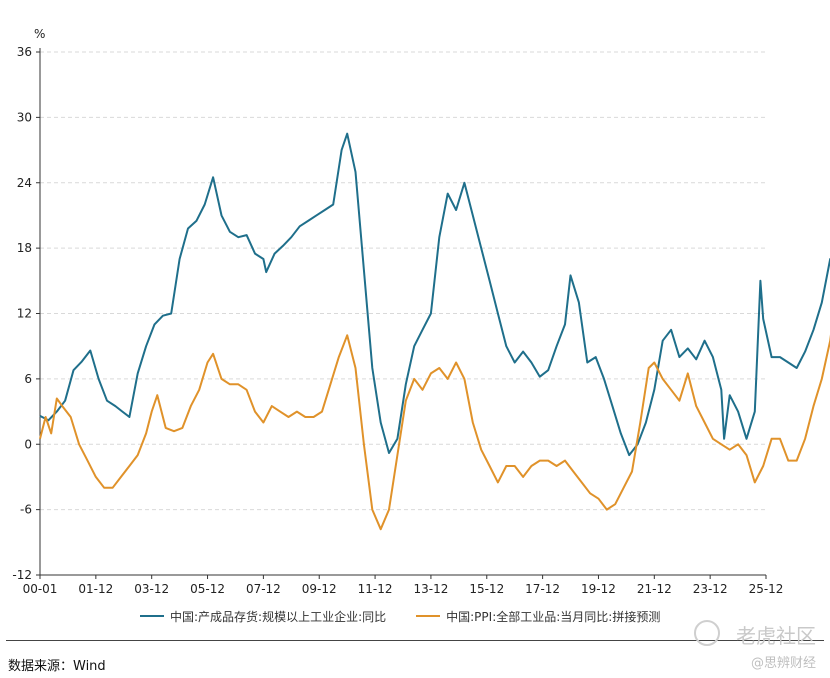 The height and width of the screenshot is (678, 830). Describe the element at coordinates (263, 589) in the screenshot. I see `x-tick-label: 07-12` at that location.